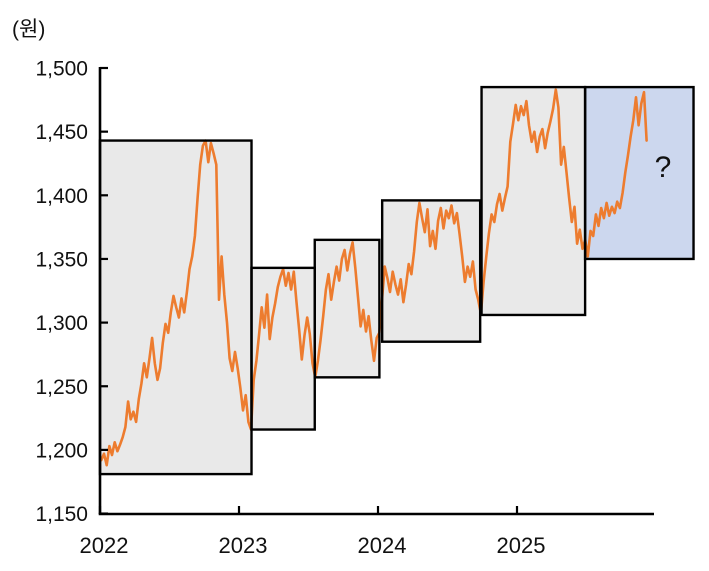 This screenshot has height=571, width=709. I want to click on x-tick-label: 2023, so click(243, 545).